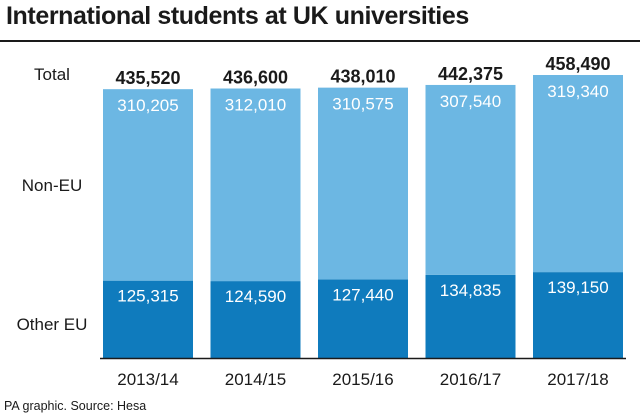 This screenshot has width=640, height=419. Describe the element at coordinates (362, 379) in the screenshot. I see `x-tick-label: 2015/16` at that location.